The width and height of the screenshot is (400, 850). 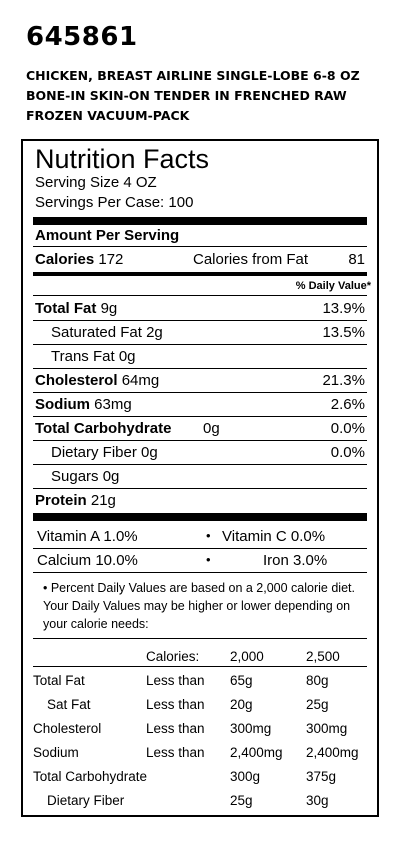 What do you see at coordinates (333, 286) in the screenshot?
I see `daily-value-header: % Daily Value*` at bounding box center [333, 286].